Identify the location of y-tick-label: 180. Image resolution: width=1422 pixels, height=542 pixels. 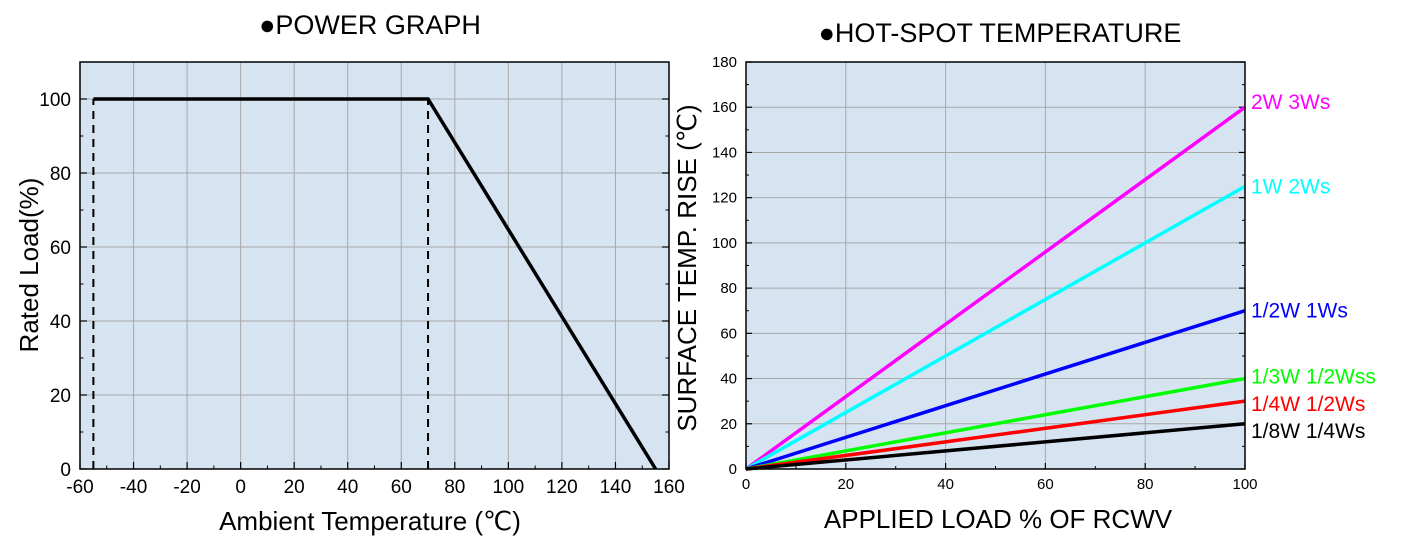
(724, 62).